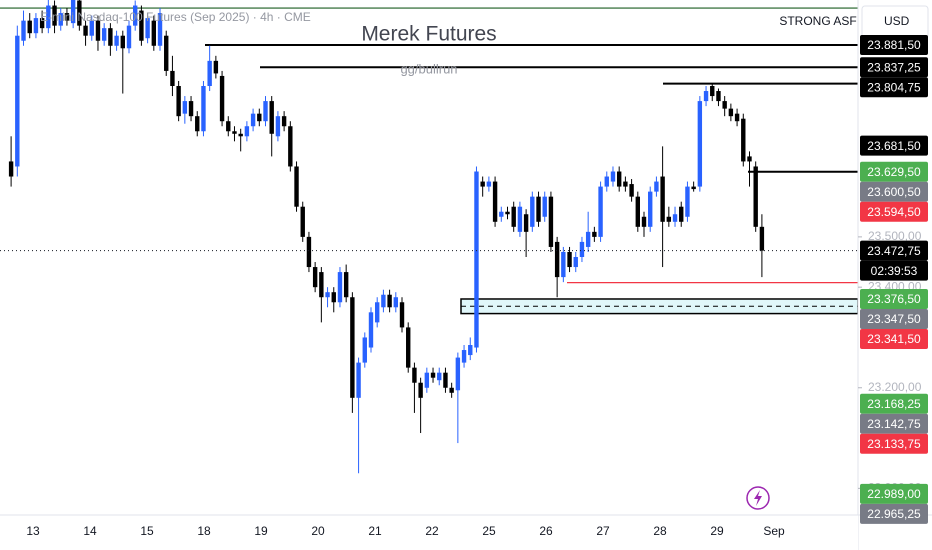  What do you see at coordinates (660, 531) in the screenshot?
I see `x-tick-label: 28` at bounding box center [660, 531].